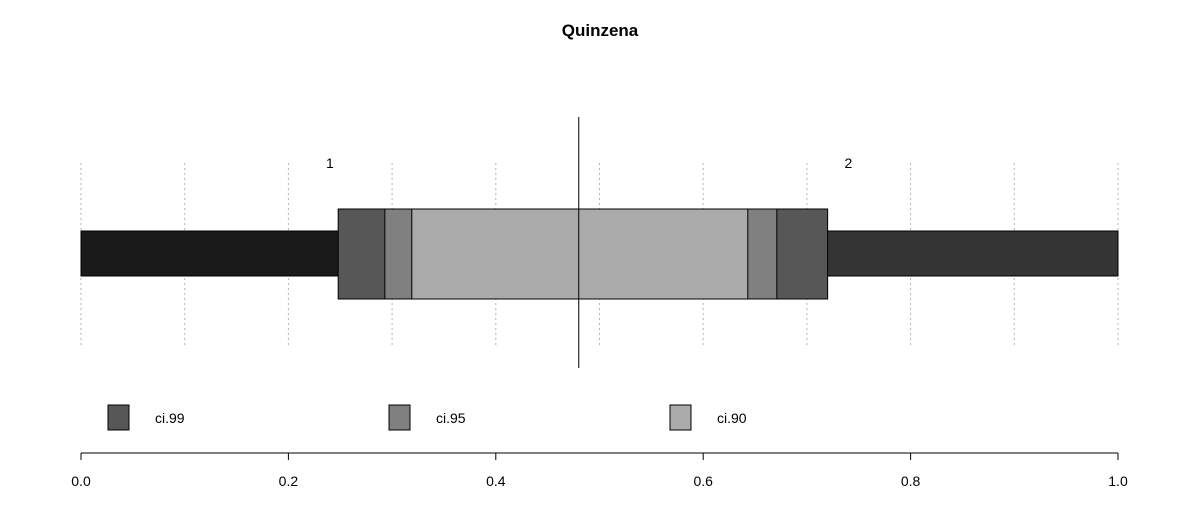  Describe the element at coordinates (1118, 481) in the screenshot. I see `x-tick-label-5: 1.0` at that location.